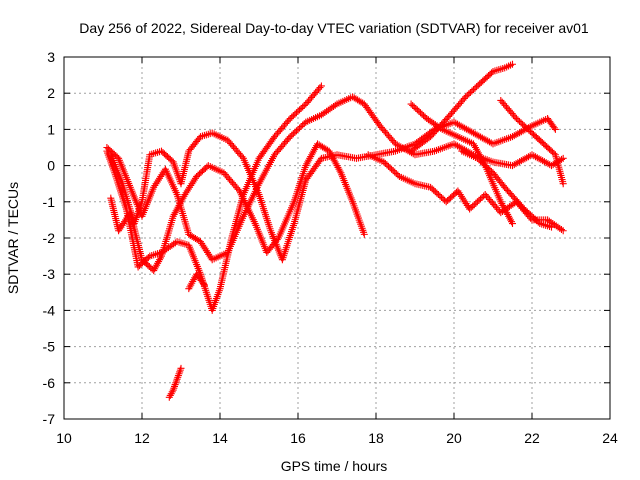  What do you see at coordinates (337, 438) in the screenshot?
I see `x-tick-labels: 10 12 14 16 18 20 22 24` at bounding box center [337, 438].